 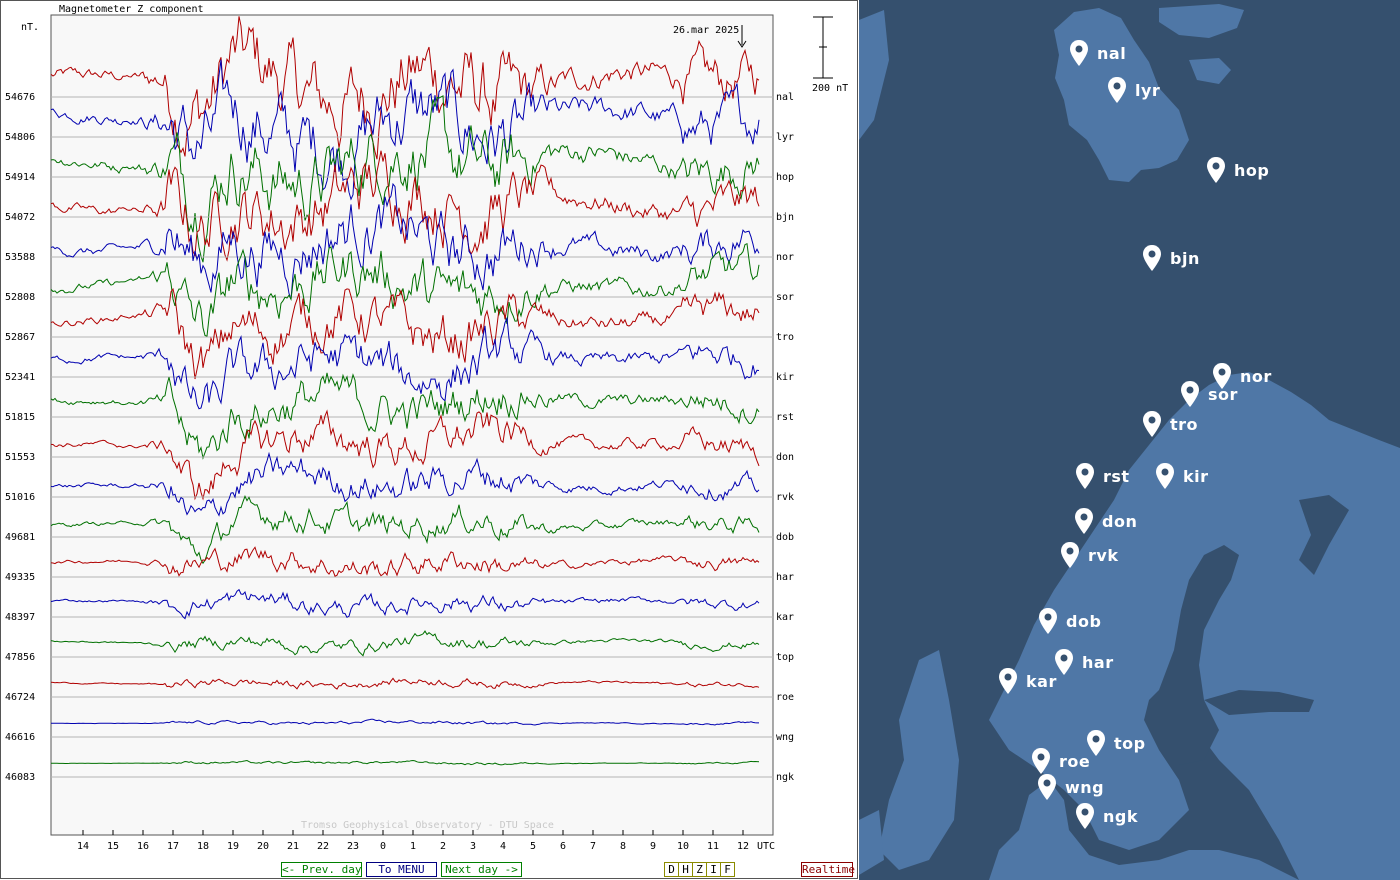 I want to click on map-station-lyr: lyr, so click(x=1133, y=90).